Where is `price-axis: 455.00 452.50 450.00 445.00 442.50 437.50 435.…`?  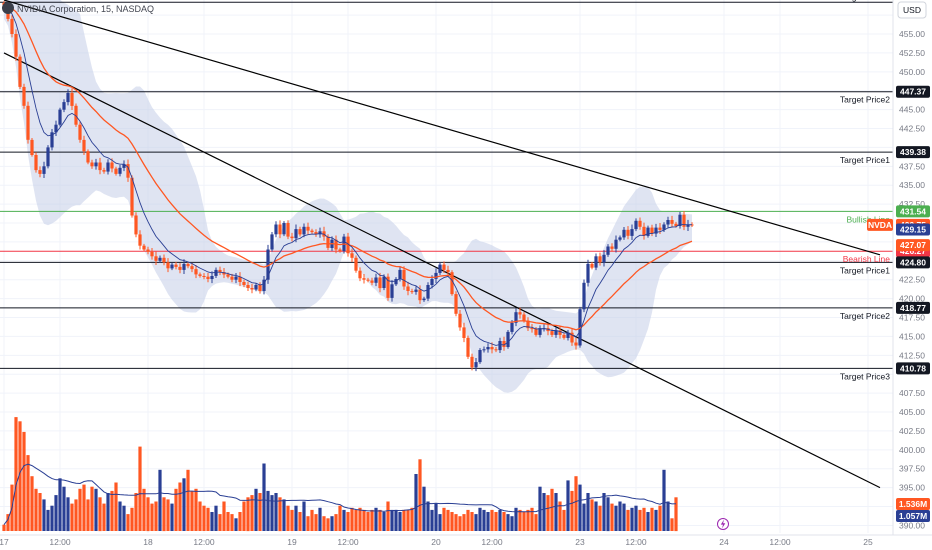 price-axis: 455.00 452.50 450.00 445.00 442.50 437.50 435.… is located at coordinates (912, 279).